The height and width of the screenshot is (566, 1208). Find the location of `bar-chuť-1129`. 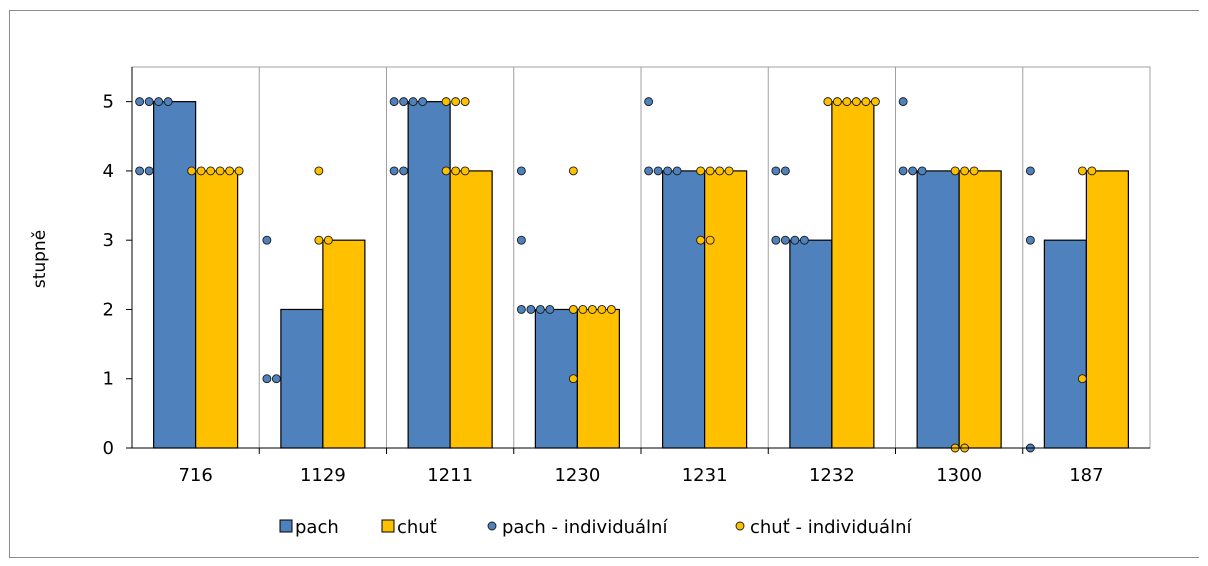

bar-chuť-1129 is located at coordinates (344, 344).